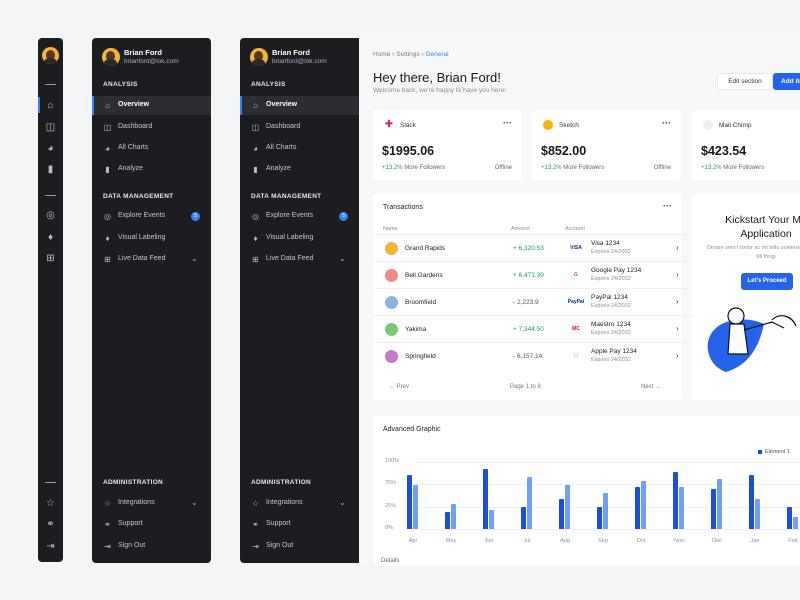 Image resolution: width=800 pixels, height=600 pixels. I want to click on layout-icon: ◫, so click(50, 127).